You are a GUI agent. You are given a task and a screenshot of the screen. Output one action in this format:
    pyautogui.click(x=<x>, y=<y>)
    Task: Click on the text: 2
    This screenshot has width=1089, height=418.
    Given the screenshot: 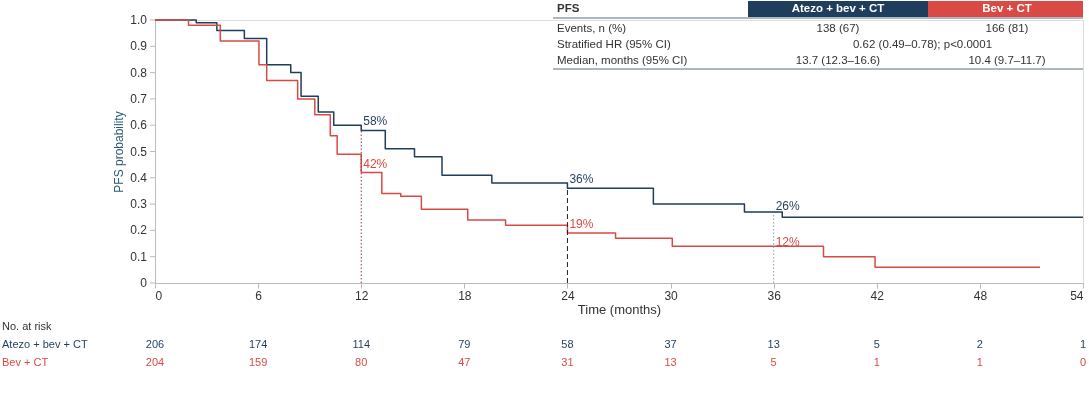 What is the action you would take?
    pyautogui.click(x=979, y=344)
    